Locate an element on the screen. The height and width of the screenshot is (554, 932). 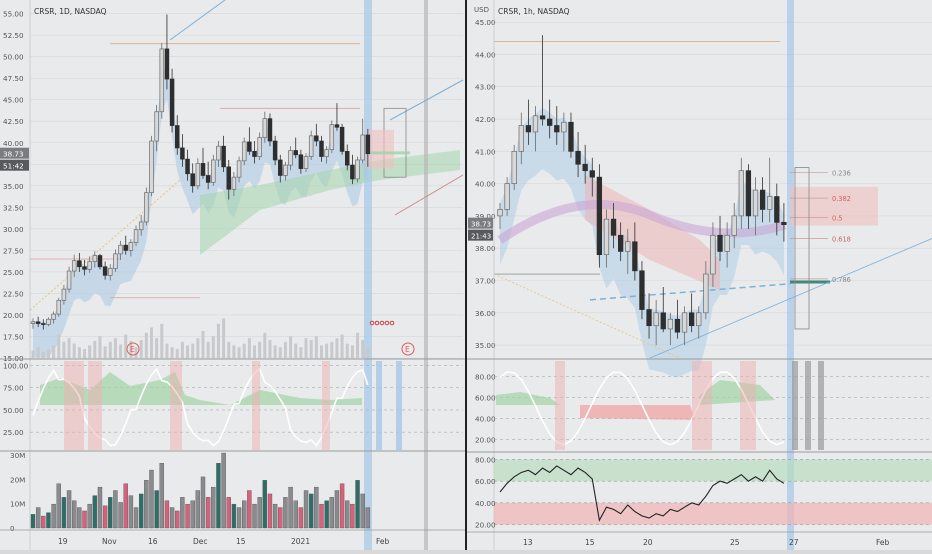
price-tick-label: 38.00 is located at coordinates (485, 248).